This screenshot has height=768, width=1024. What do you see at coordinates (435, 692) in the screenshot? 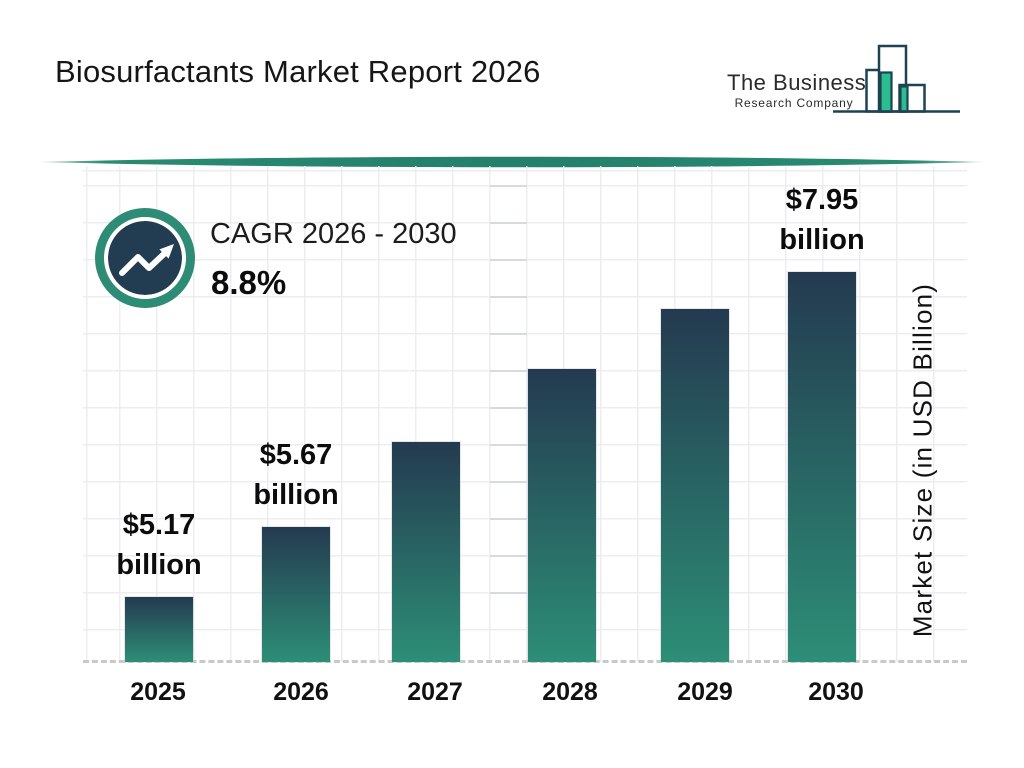
I see `x-tick-label-2027: 2027` at bounding box center [435, 692].